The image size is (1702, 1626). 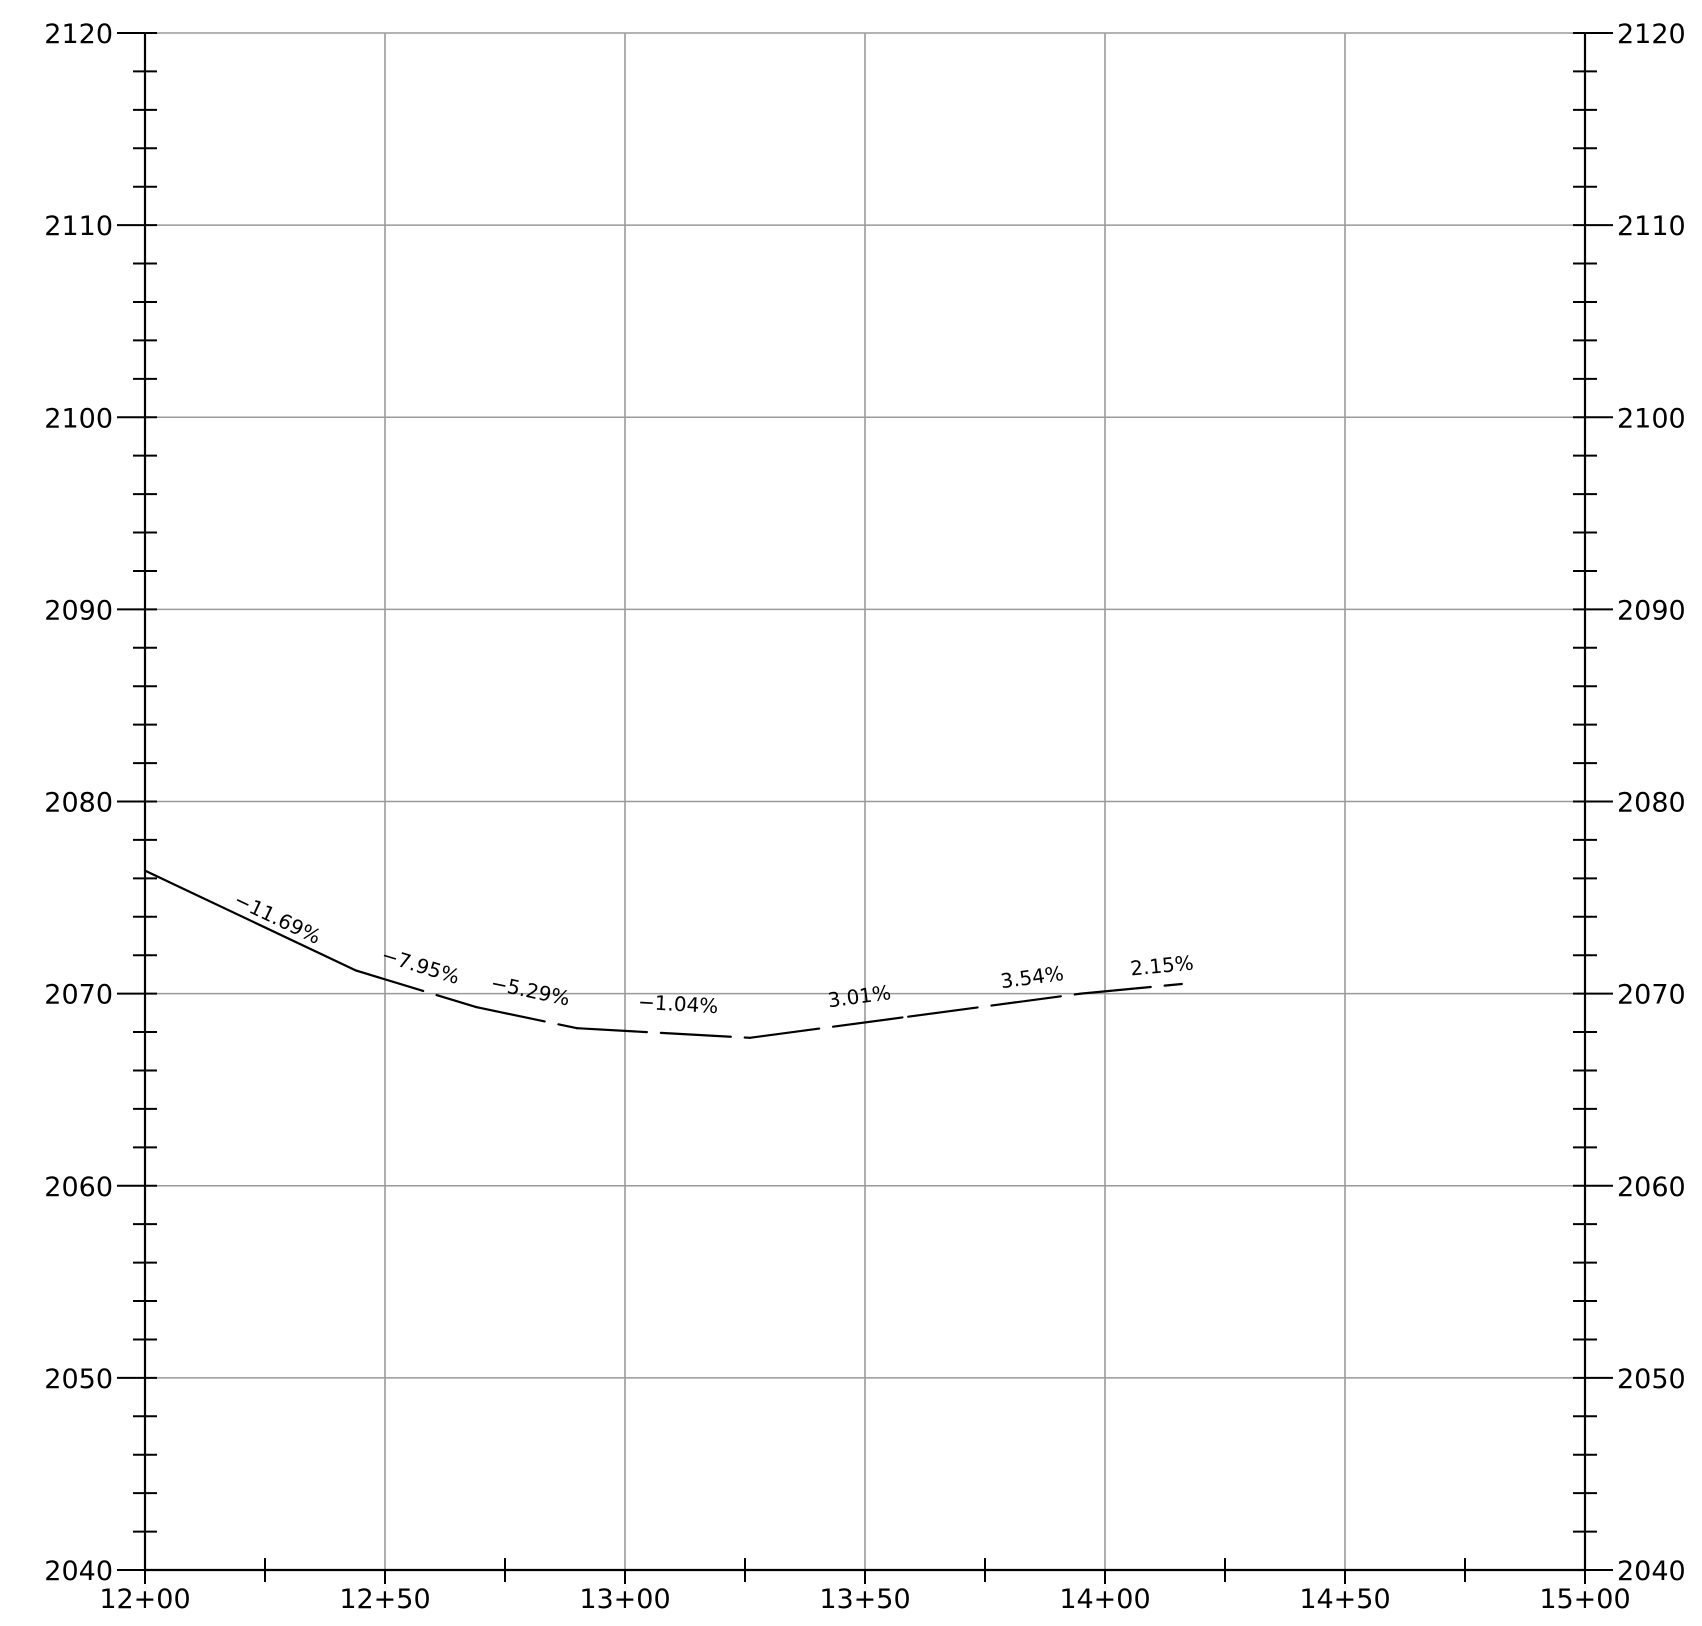 What do you see at coordinates (1651, 1187) in the screenshot?
I see `y-tick-label-right: 2060` at bounding box center [1651, 1187].